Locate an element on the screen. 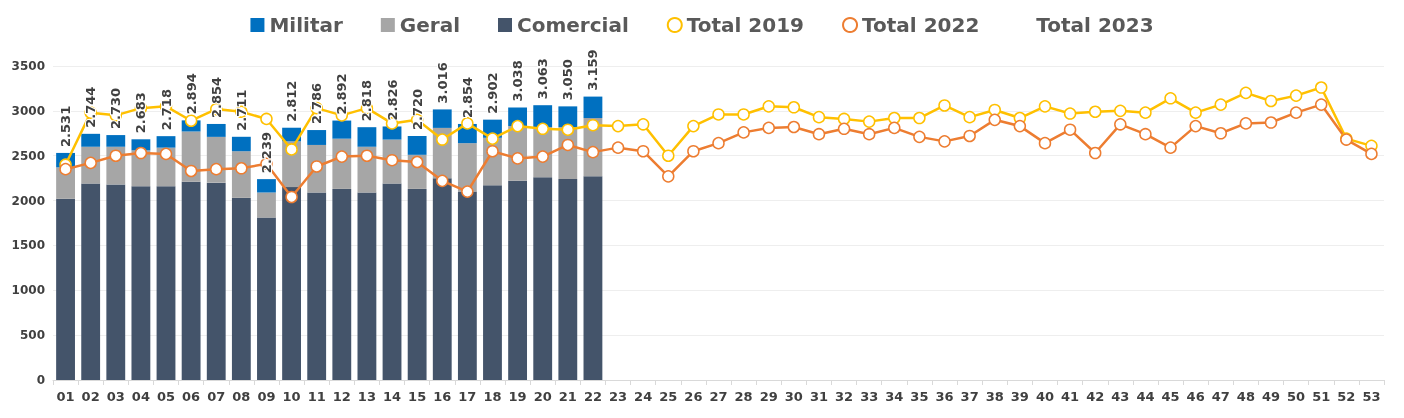 The height and width of the screenshot is (418, 1404). total-label: 2.683 is located at coordinates (141, 113).